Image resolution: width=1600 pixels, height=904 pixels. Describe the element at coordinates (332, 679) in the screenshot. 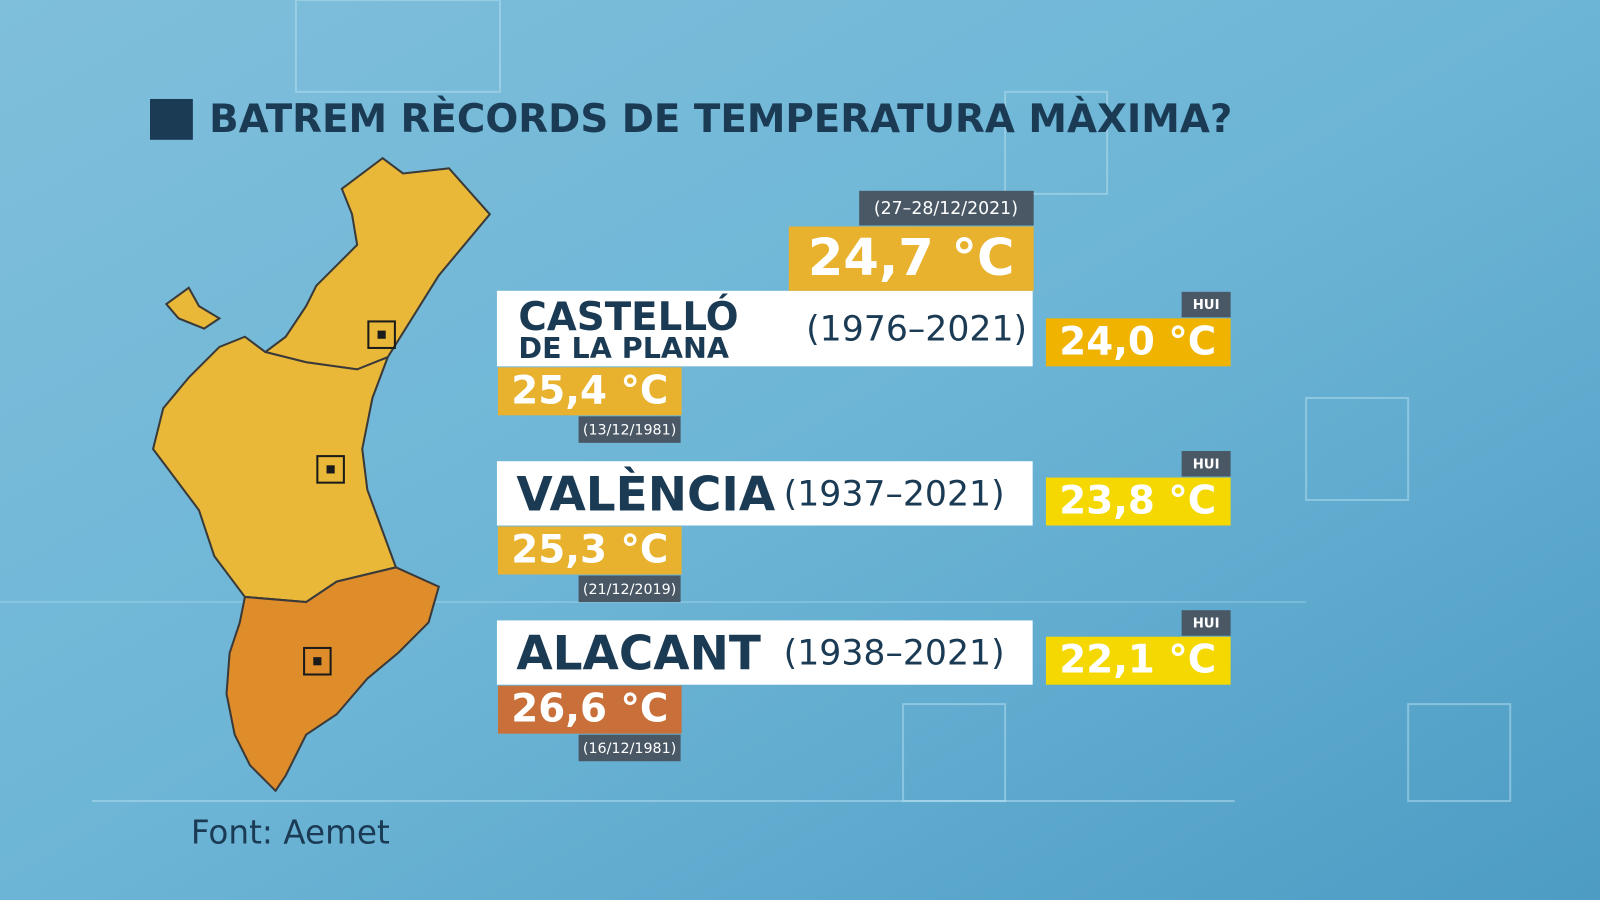

I see `map-alacant` at that location.